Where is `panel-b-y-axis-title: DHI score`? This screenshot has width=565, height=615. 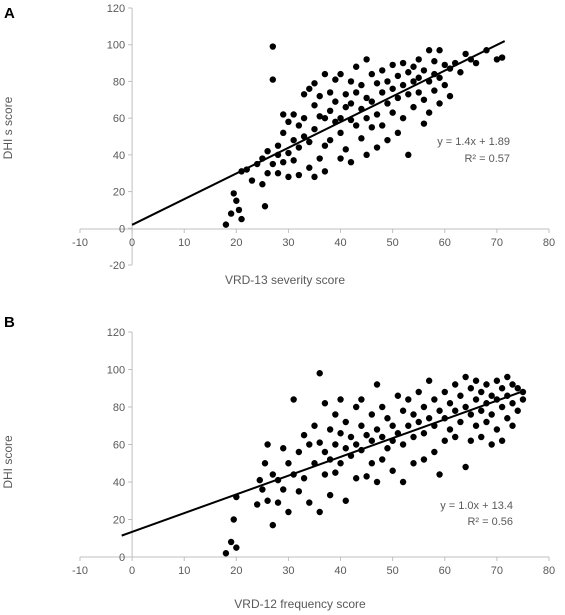
panel-b-y-axis-title: DHI score is located at coordinates (8, 462).